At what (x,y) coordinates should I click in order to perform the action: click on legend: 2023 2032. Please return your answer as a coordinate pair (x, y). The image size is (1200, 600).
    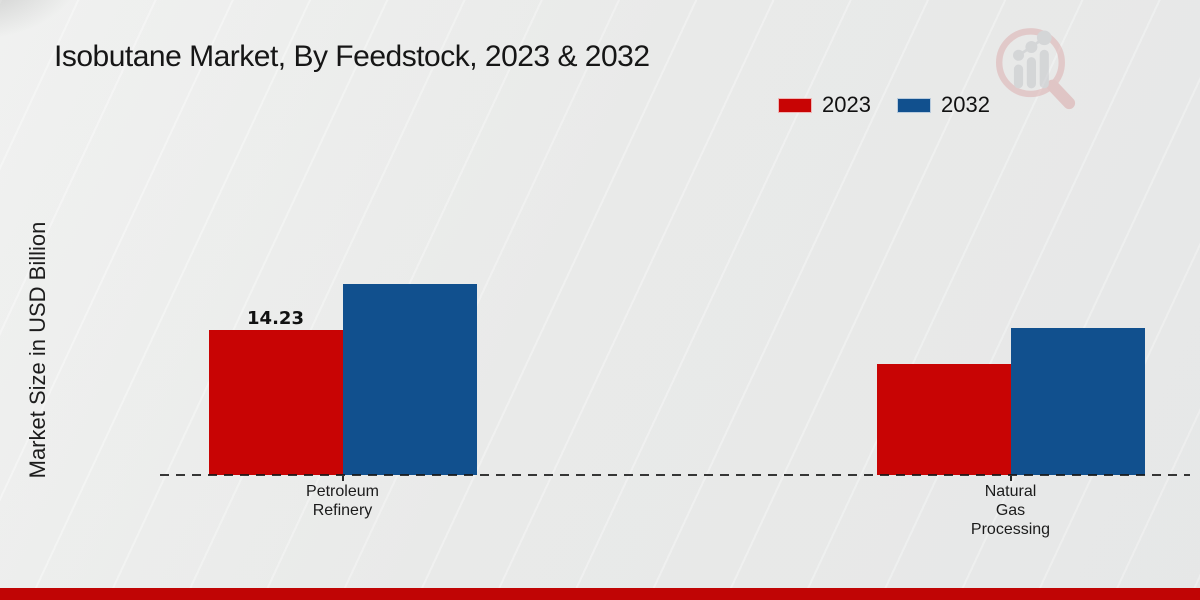
    Looking at the image, I should click on (600, 107).